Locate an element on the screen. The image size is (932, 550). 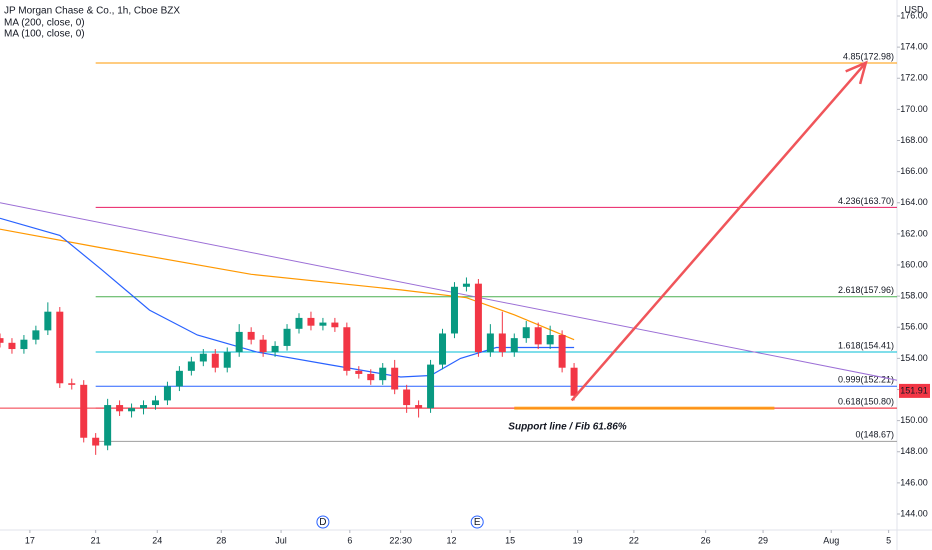
x-tick-label: 22:30 is located at coordinates (400, 540).